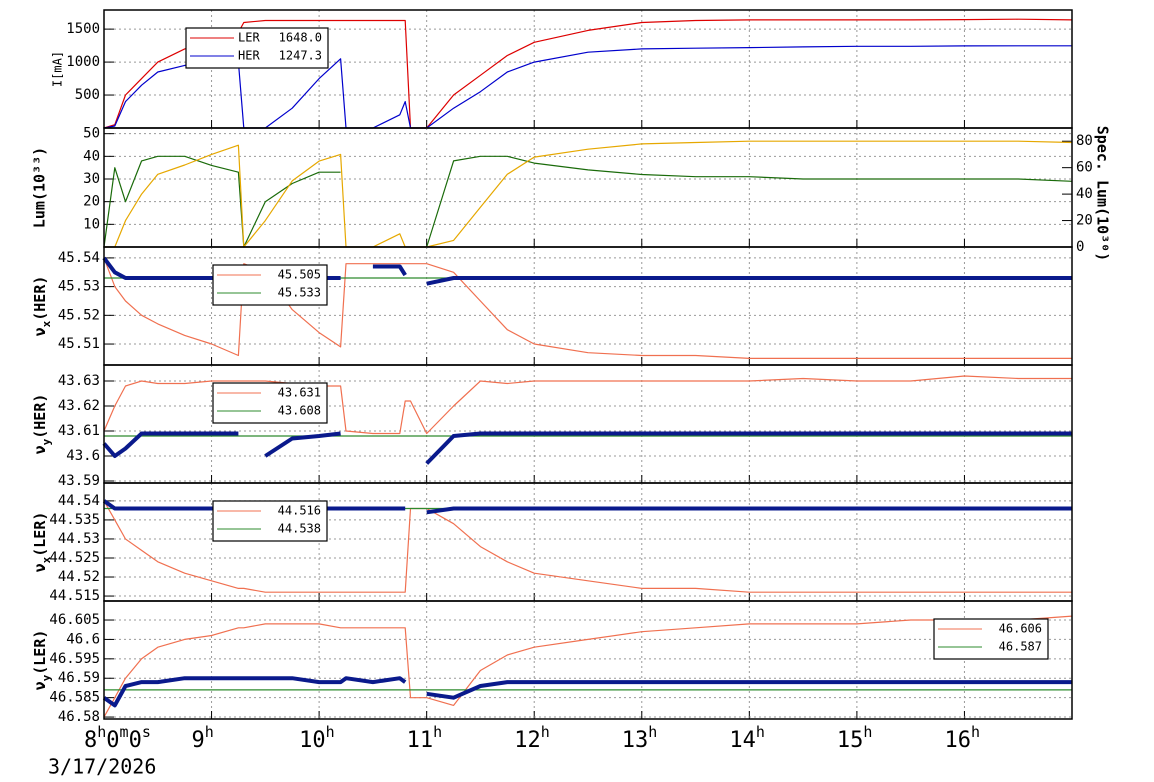 The width and height of the screenshot is (1154, 782). I want to click on y-tick-label: 44.52, so click(79, 577).